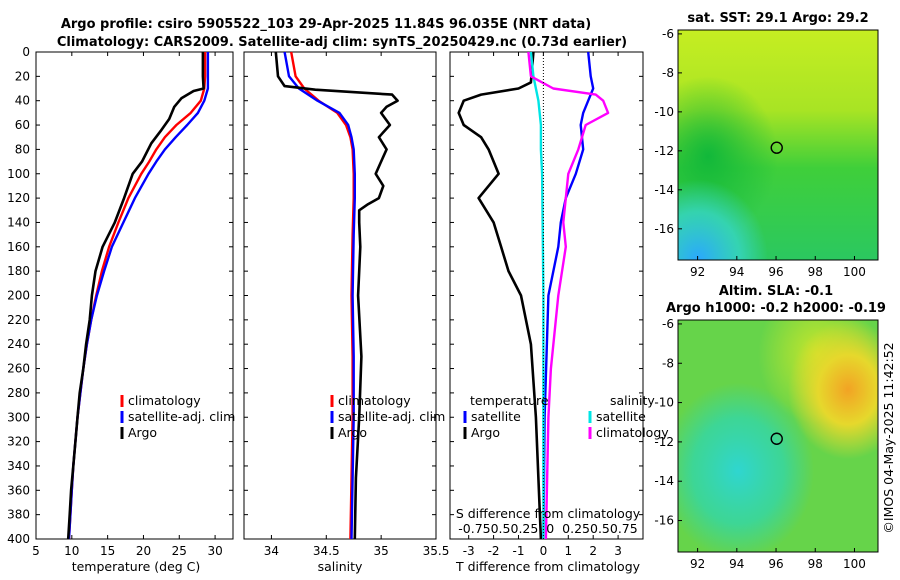 This screenshot has width=900, height=580. Describe the element at coordinates (664, 112) in the screenshot. I see `map-y-tick-label: -10` at that location.